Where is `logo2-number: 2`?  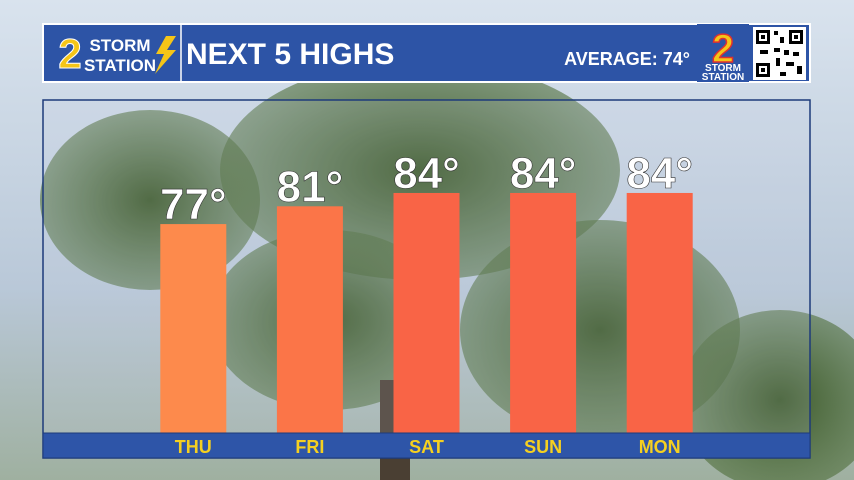 logo2-number: 2 is located at coordinates (723, 49).